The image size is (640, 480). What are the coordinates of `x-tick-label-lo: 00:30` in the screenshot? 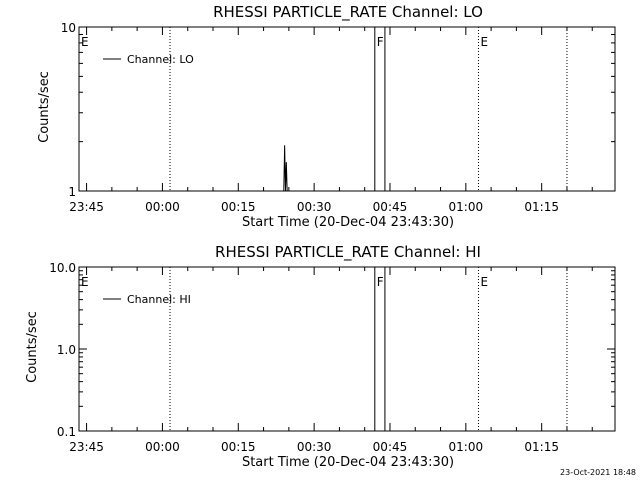 It's located at (314, 207).